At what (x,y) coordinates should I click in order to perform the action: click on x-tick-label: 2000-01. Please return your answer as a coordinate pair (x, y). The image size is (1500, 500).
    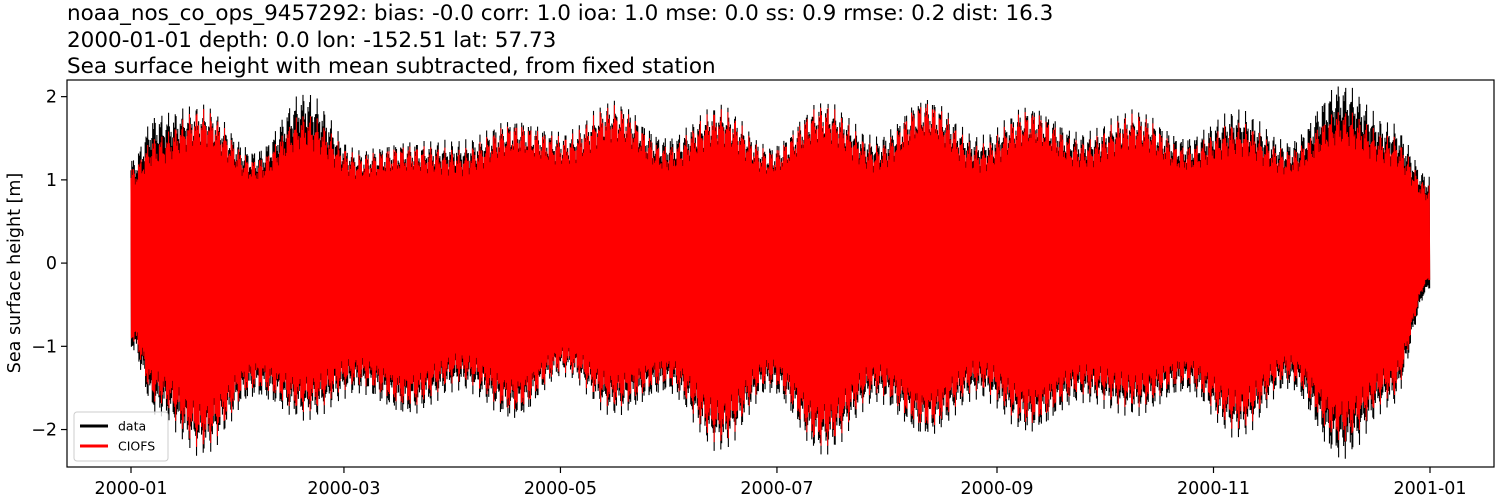
    Looking at the image, I should click on (130, 489).